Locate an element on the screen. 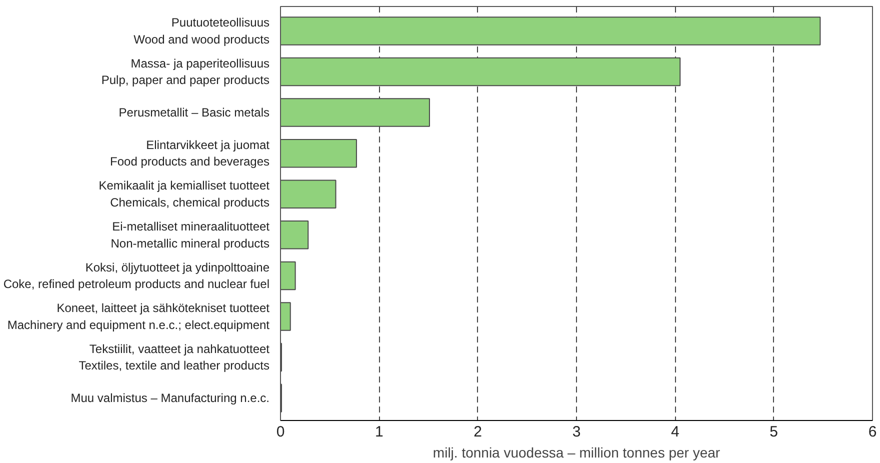  y-tick-label: Tekstiilit, vaatteet ja nahkatuotteet Textiles, textile and leather products is located at coordinates (174, 357).